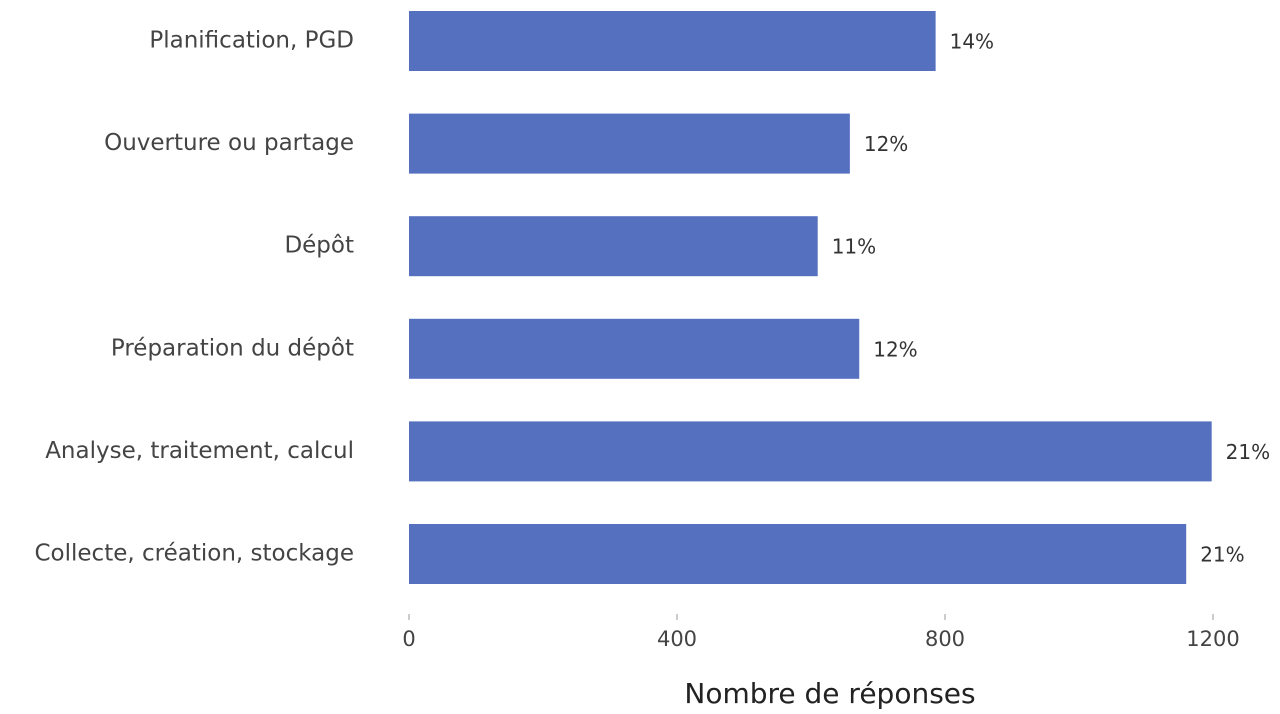 This screenshot has width=1280, height=714. Describe the element at coordinates (251, 41) in the screenshot. I see `y-tick-label: Planification, PGD` at that location.